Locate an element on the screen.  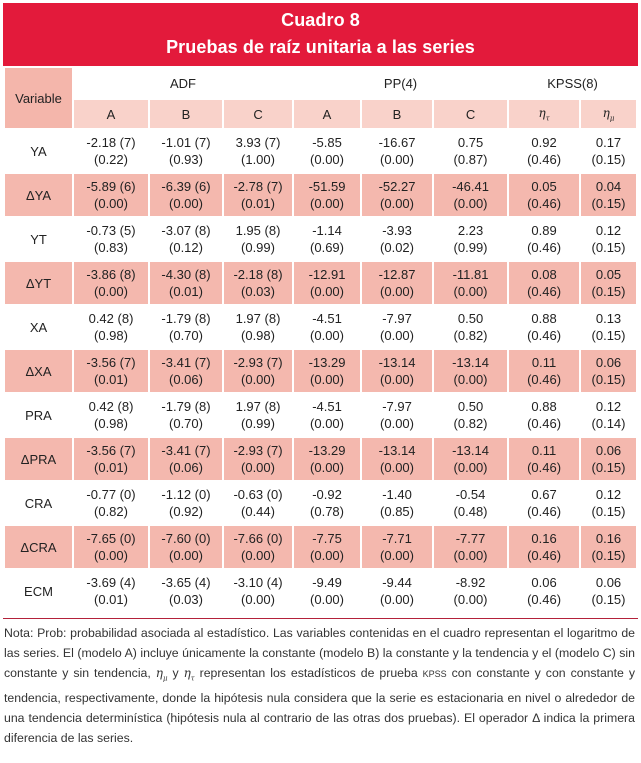
test-statistic: -7.65 (0) is located at coordinates (111, 538).